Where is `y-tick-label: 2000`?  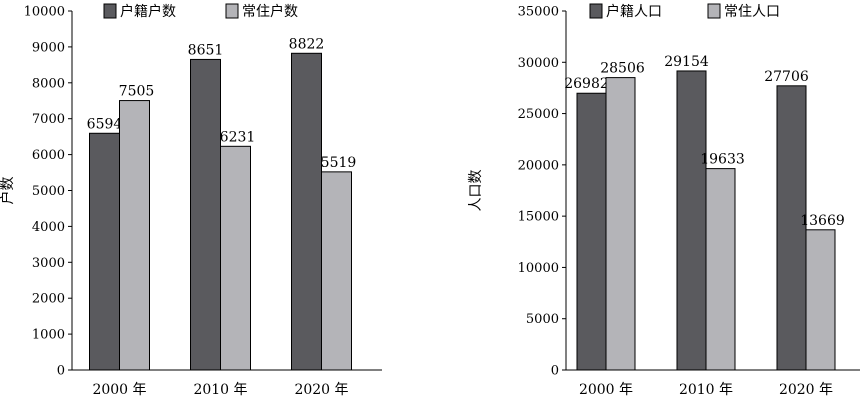
y-tick-label: 2000 is located at coordinates (48, 299).